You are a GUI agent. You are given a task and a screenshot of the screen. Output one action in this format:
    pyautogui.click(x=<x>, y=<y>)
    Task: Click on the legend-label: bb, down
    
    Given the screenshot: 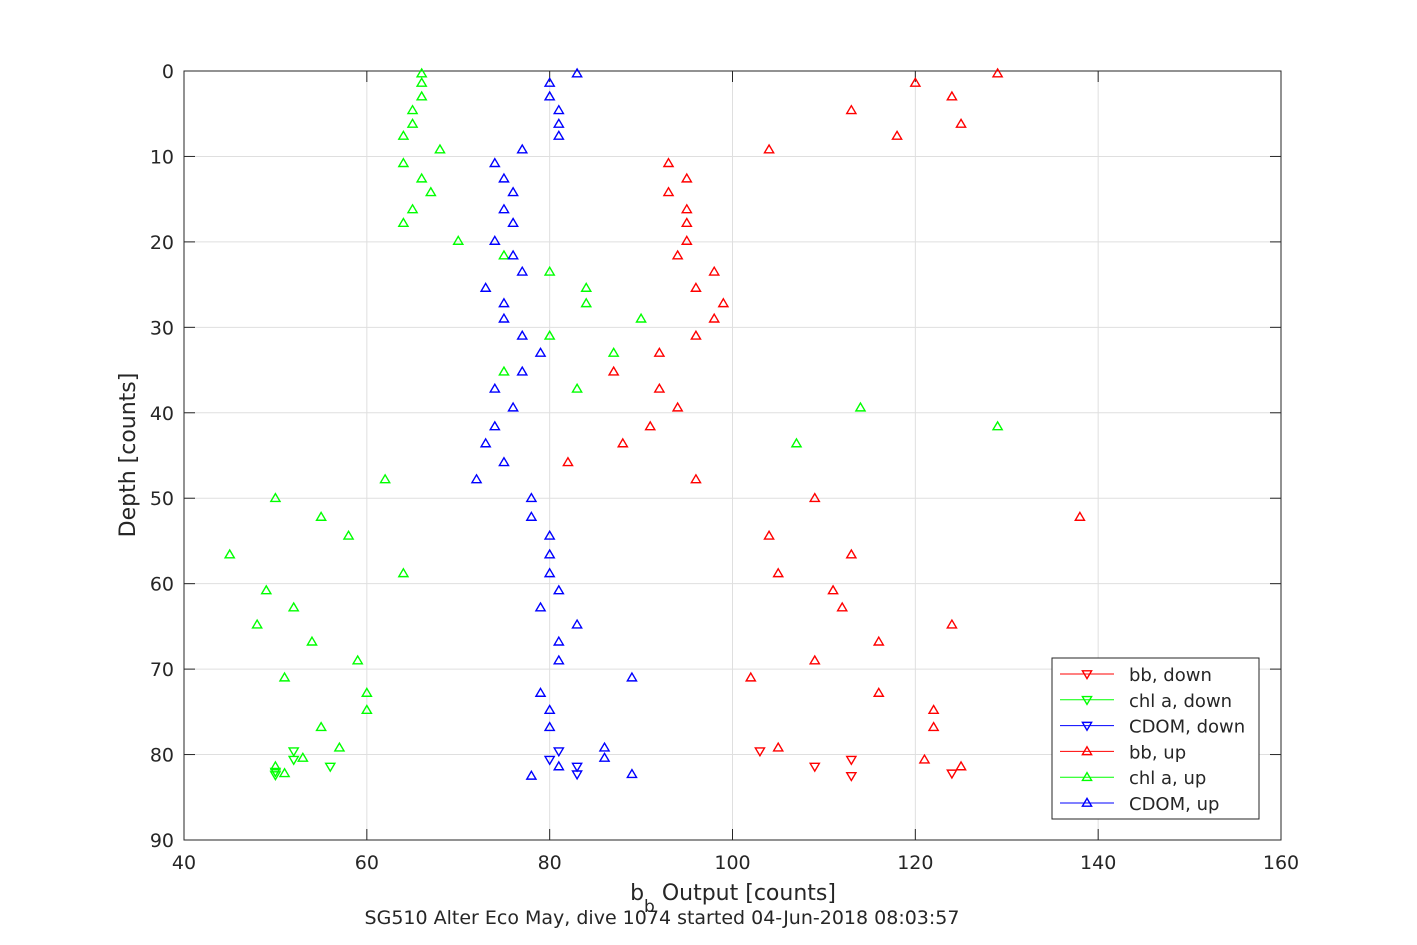 What is the action you would take?
    pyautogui.click(x=1170, y=675)
    